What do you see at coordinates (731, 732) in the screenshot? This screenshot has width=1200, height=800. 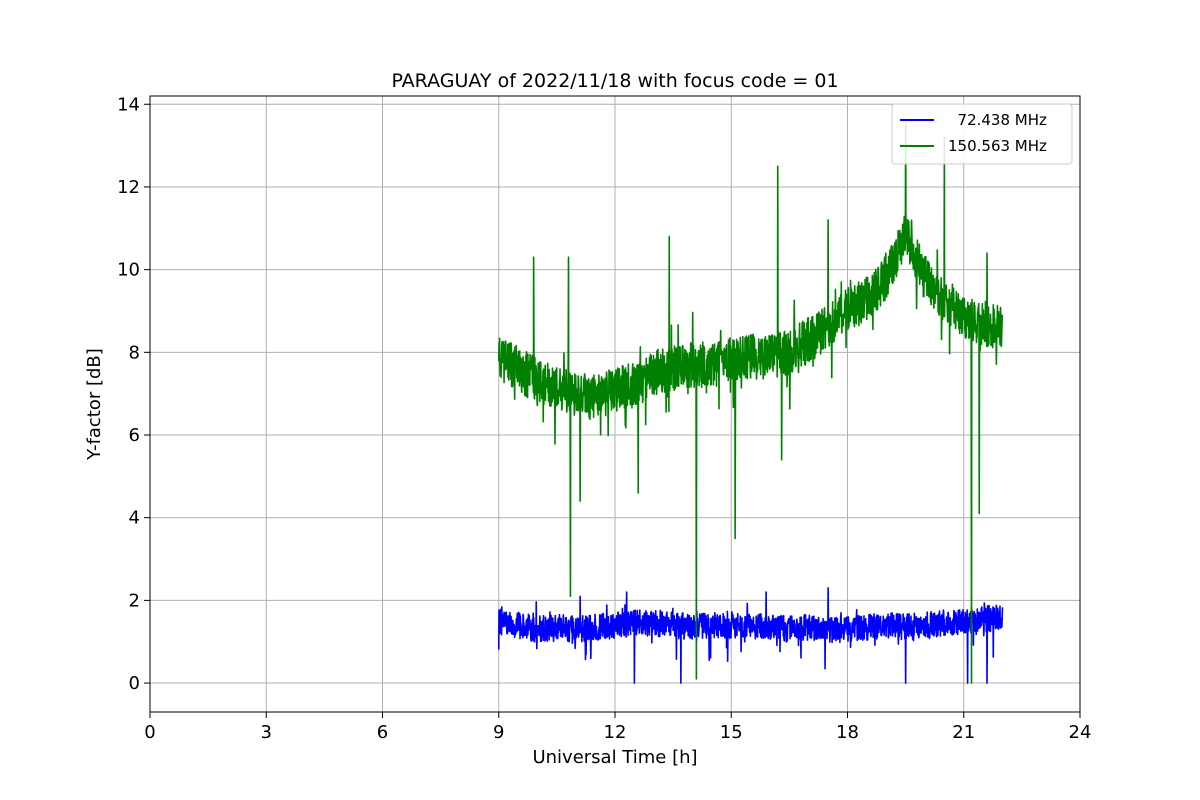 I see `x-tick-label: 15` at bounding box center [731, 732].